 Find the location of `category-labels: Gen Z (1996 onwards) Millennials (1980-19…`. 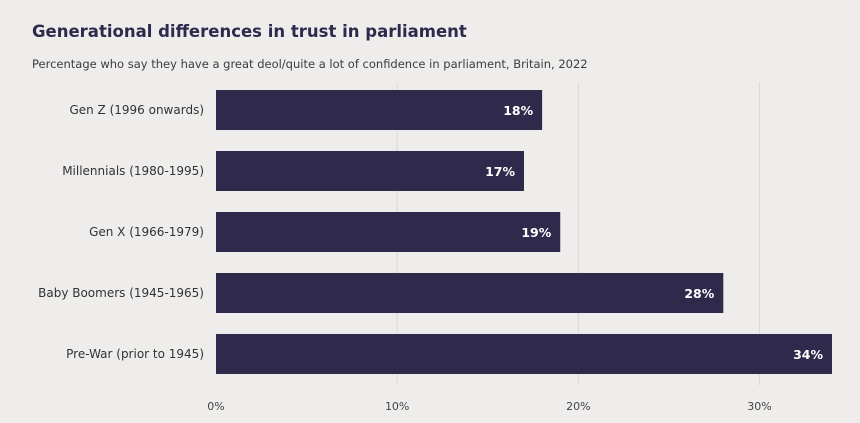

category-labels: Gen Z (1996 onwards) Millennials (1980-19… is located at coordinates (121, 232).